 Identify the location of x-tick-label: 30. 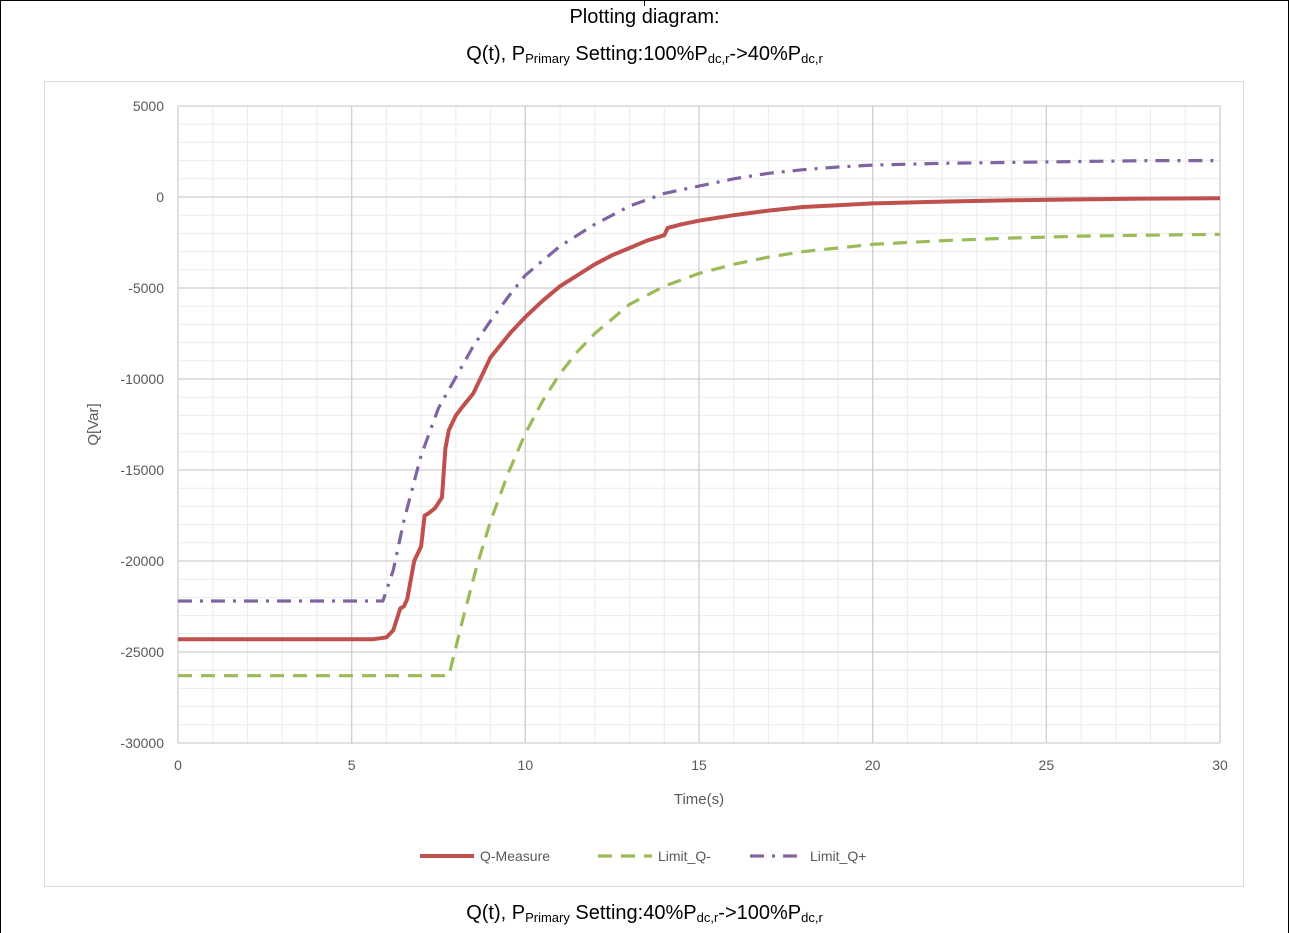
(1220, 765).